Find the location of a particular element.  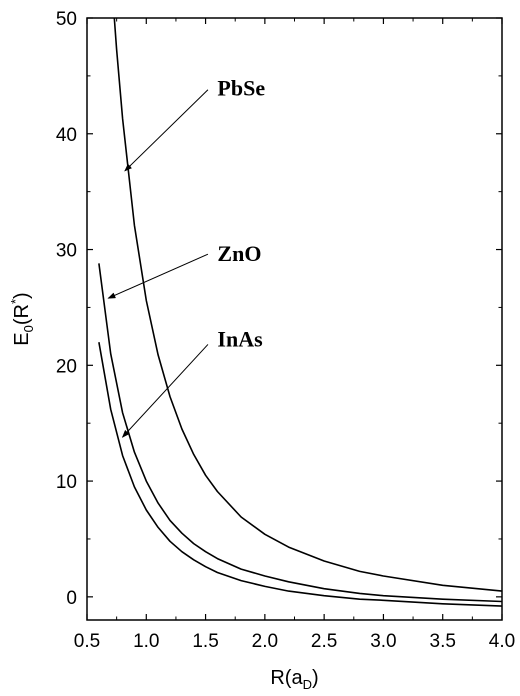

x-axis-title: R(aD) is located at coordinates (294, 679).